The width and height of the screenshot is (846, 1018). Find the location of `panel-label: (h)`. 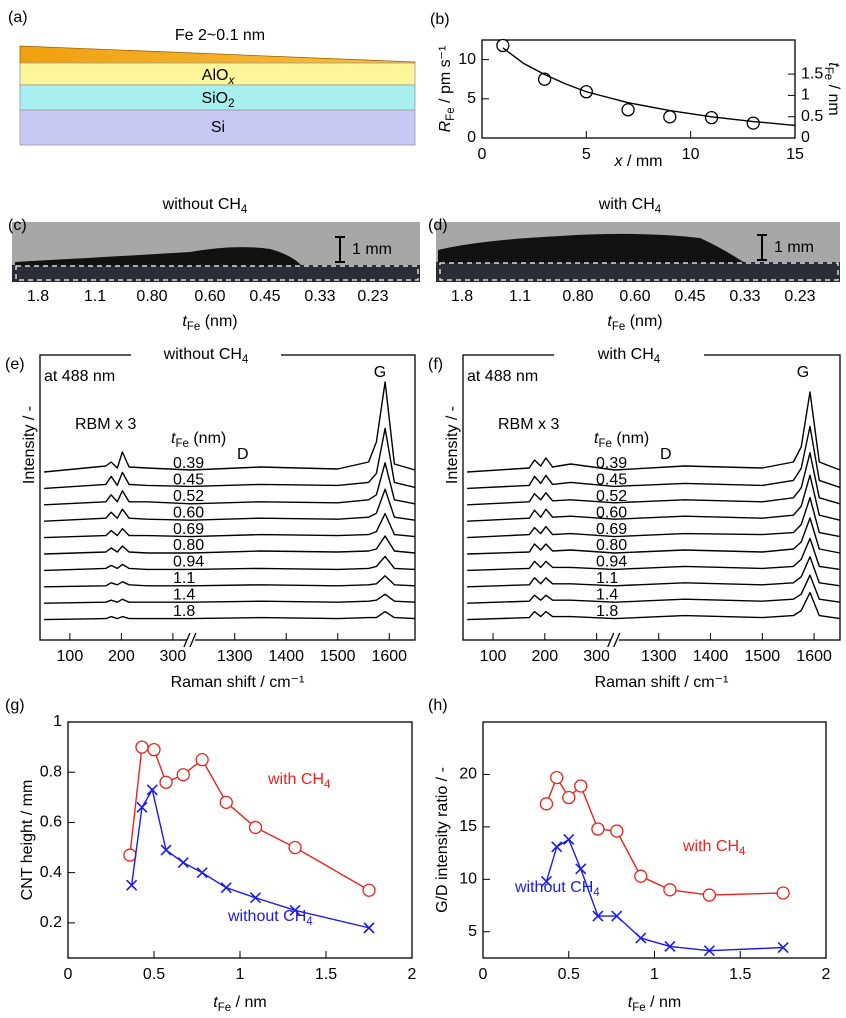

panel-label: (h) is located at coordinates (438, 705).